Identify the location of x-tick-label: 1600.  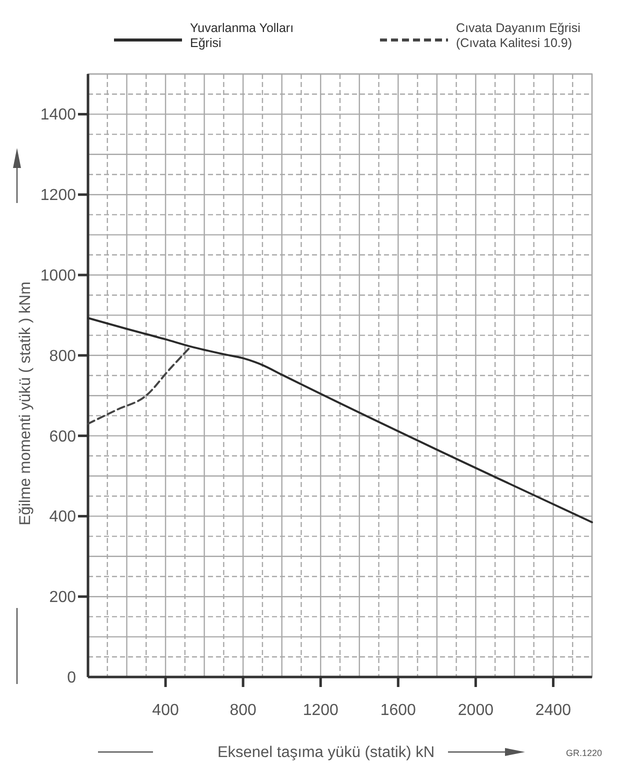
(398, 710).